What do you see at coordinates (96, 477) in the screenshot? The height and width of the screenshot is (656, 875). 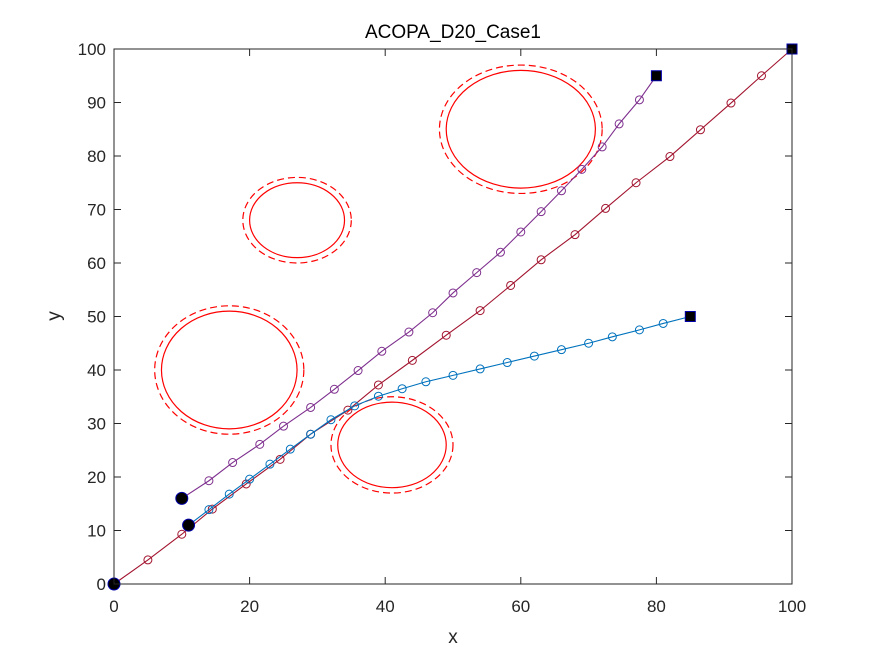 I see `y-tick-label-20: 20` at bounding box center [96, 477].